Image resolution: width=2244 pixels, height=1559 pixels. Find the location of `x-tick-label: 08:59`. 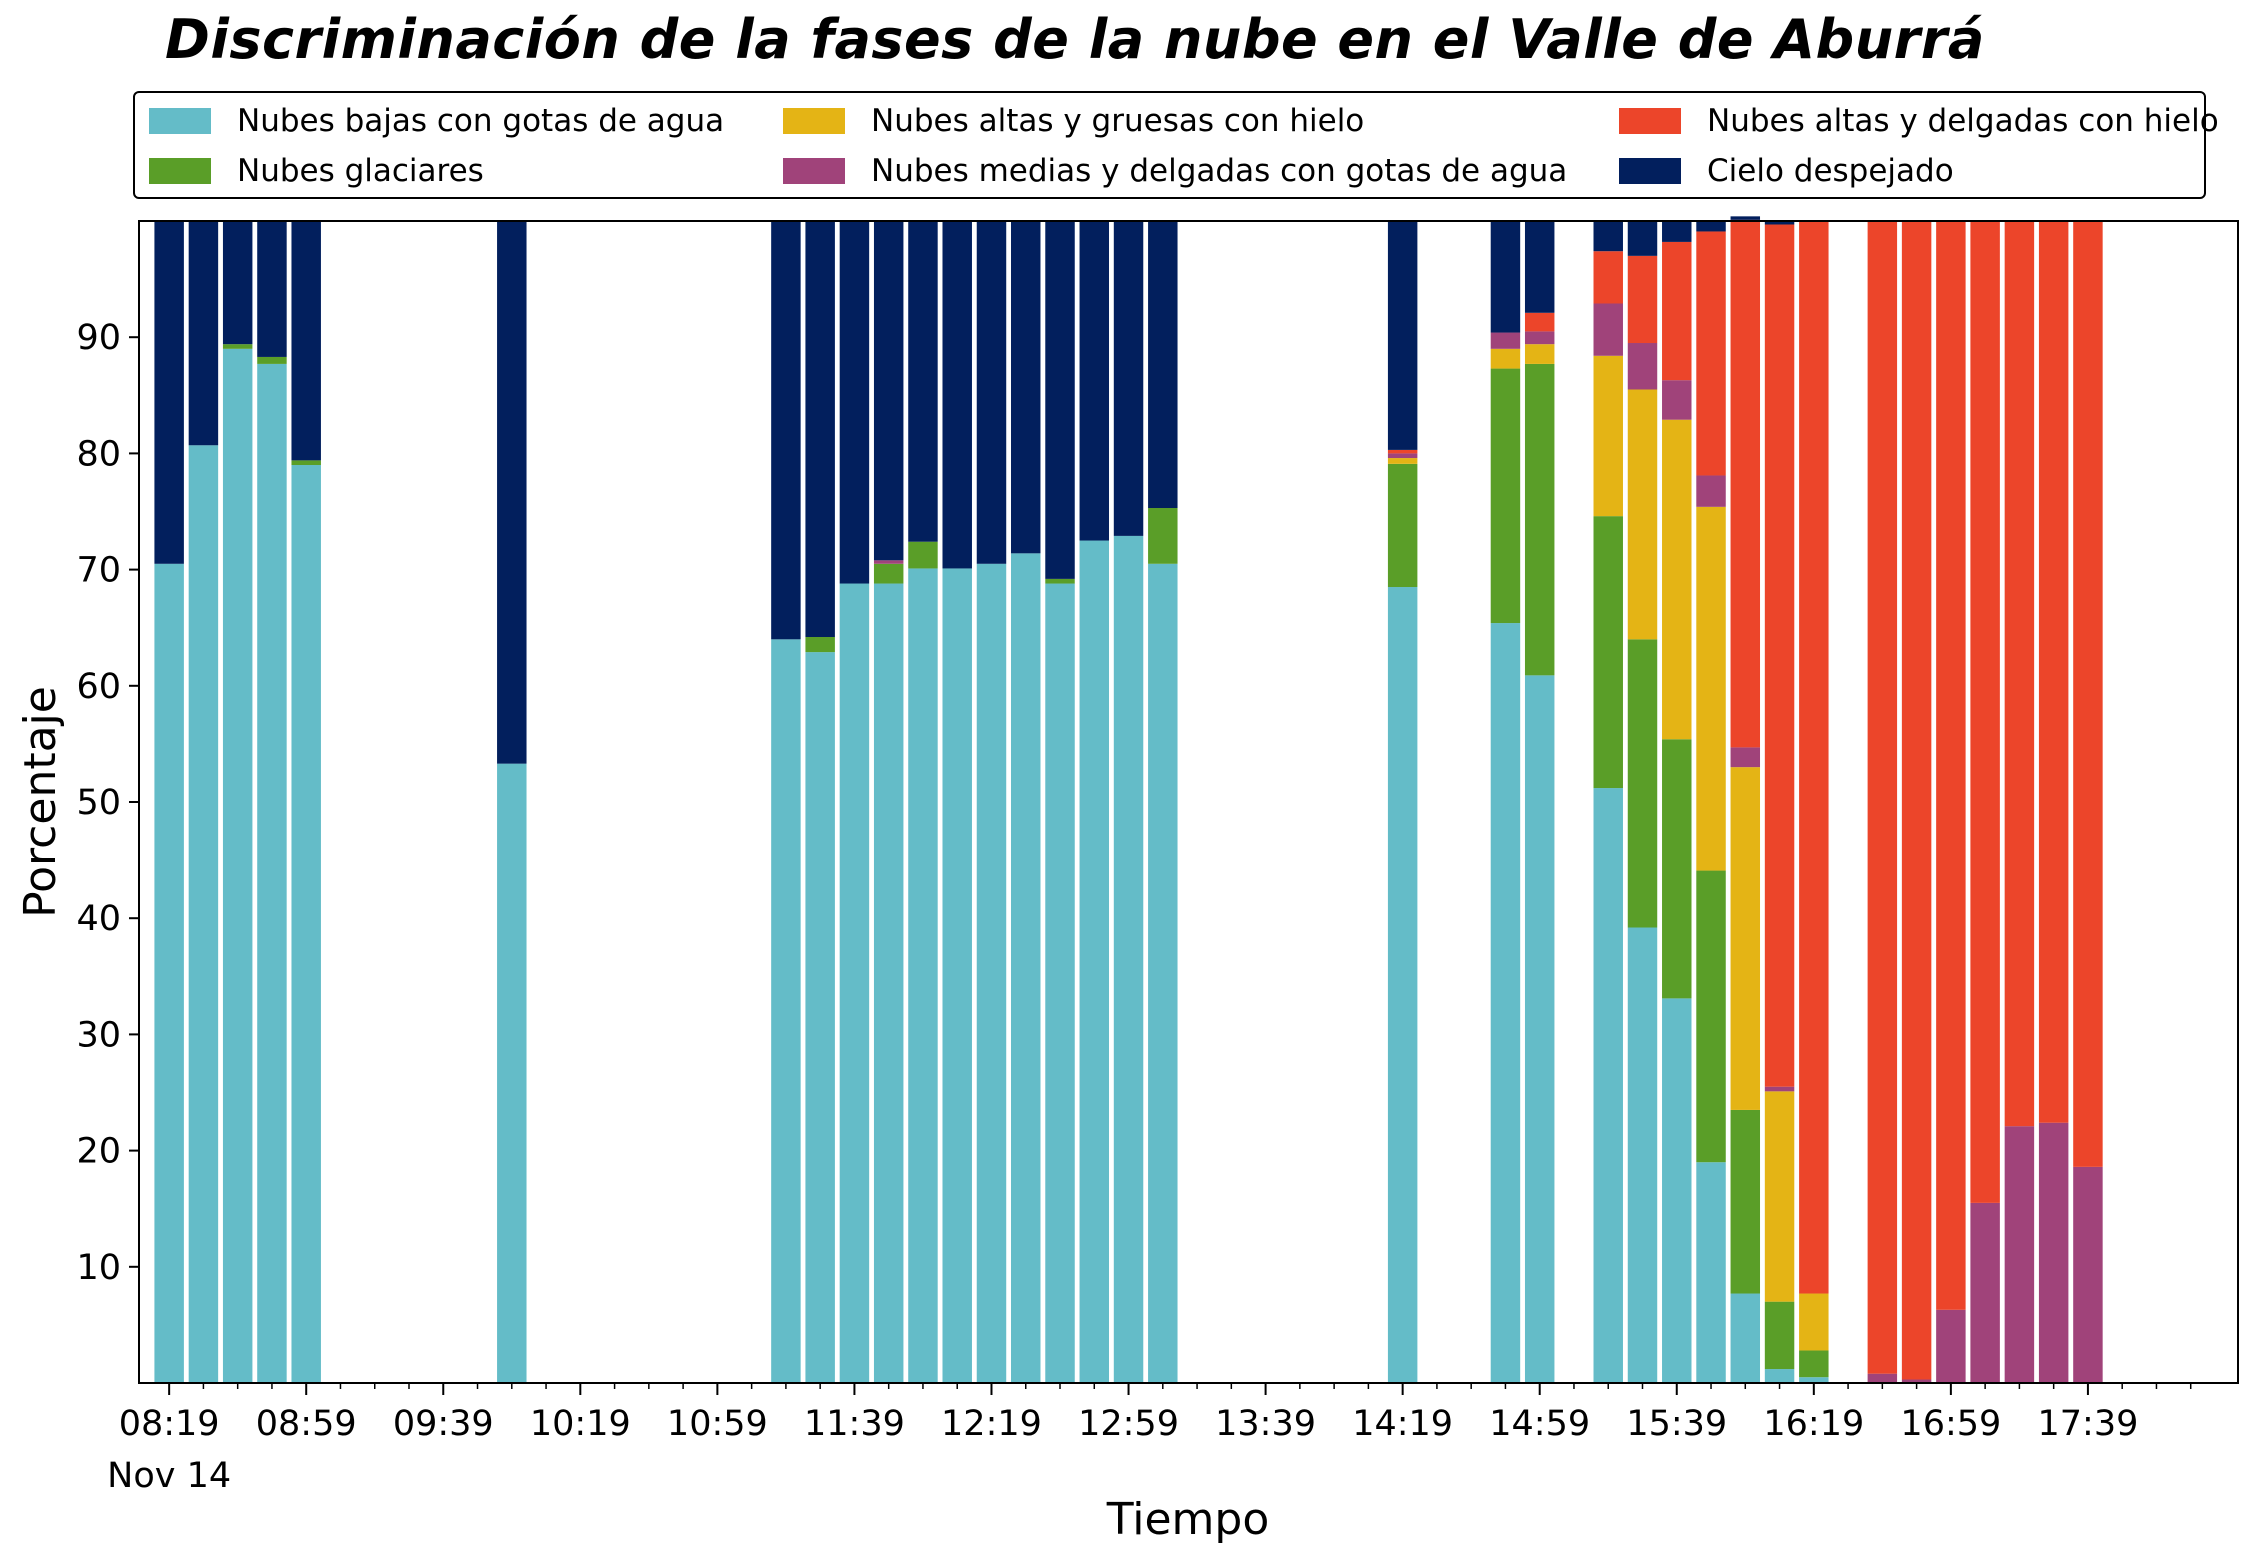

x-tick-label: 08:59 is located at coordinates (306, 1424).